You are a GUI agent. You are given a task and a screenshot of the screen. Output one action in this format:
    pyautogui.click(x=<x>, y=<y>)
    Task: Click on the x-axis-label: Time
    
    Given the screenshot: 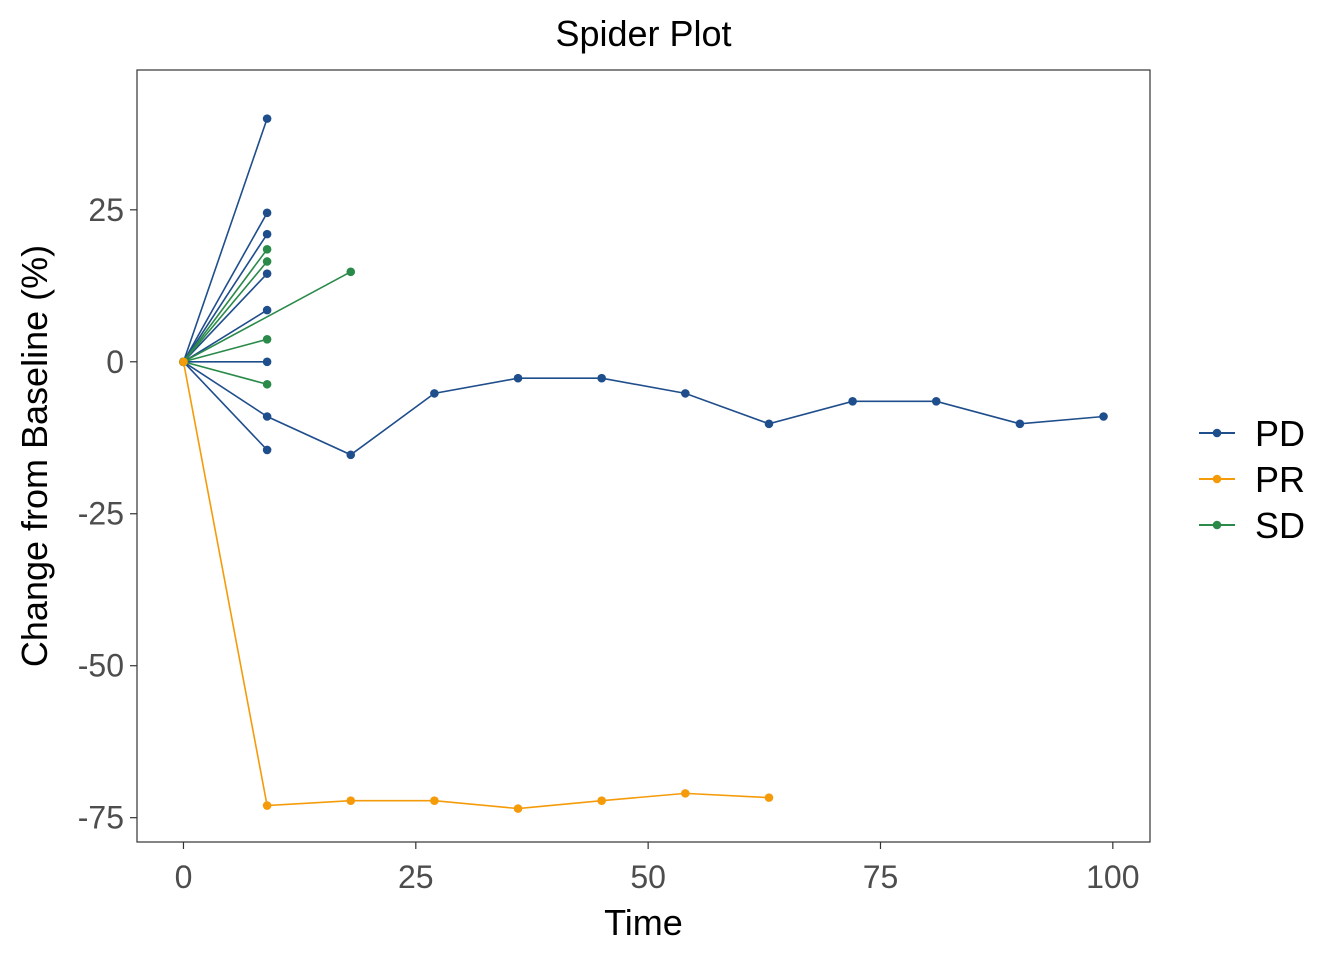 What is the action you would take?
    pyautogui.click(x=643, y=922)
    